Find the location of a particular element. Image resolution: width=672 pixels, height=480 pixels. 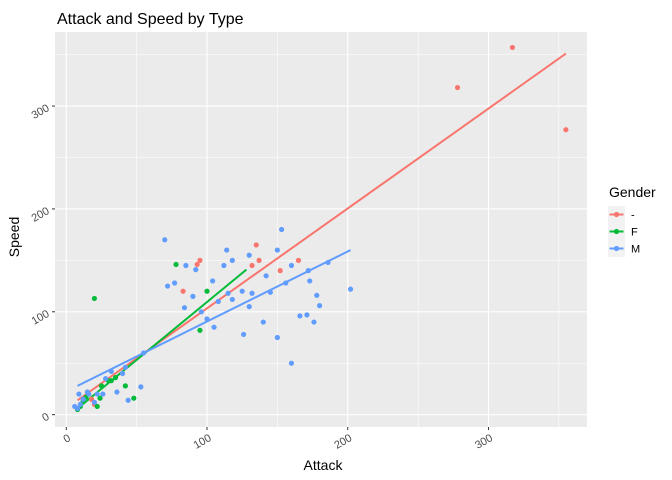

legend-key: - is located at coordinates (621, 214).